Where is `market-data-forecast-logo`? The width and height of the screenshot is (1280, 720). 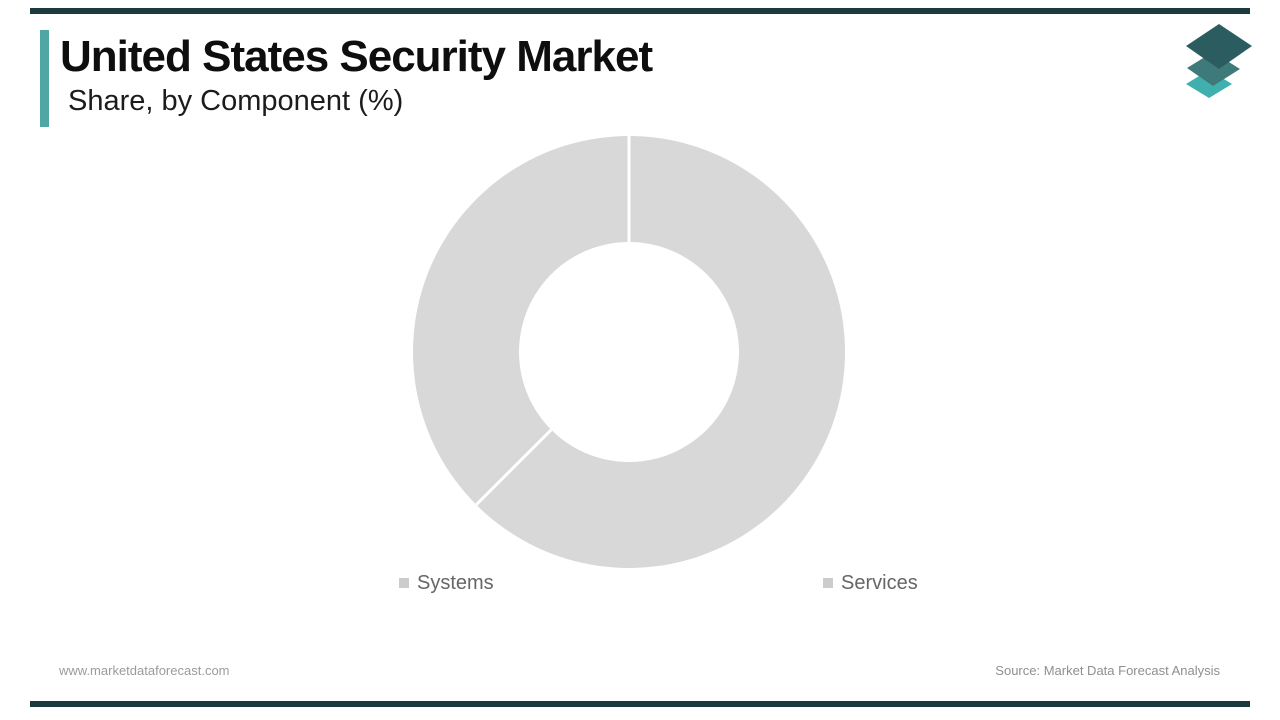
market-data-forecast-logo is located at coordinates (1219, 61).